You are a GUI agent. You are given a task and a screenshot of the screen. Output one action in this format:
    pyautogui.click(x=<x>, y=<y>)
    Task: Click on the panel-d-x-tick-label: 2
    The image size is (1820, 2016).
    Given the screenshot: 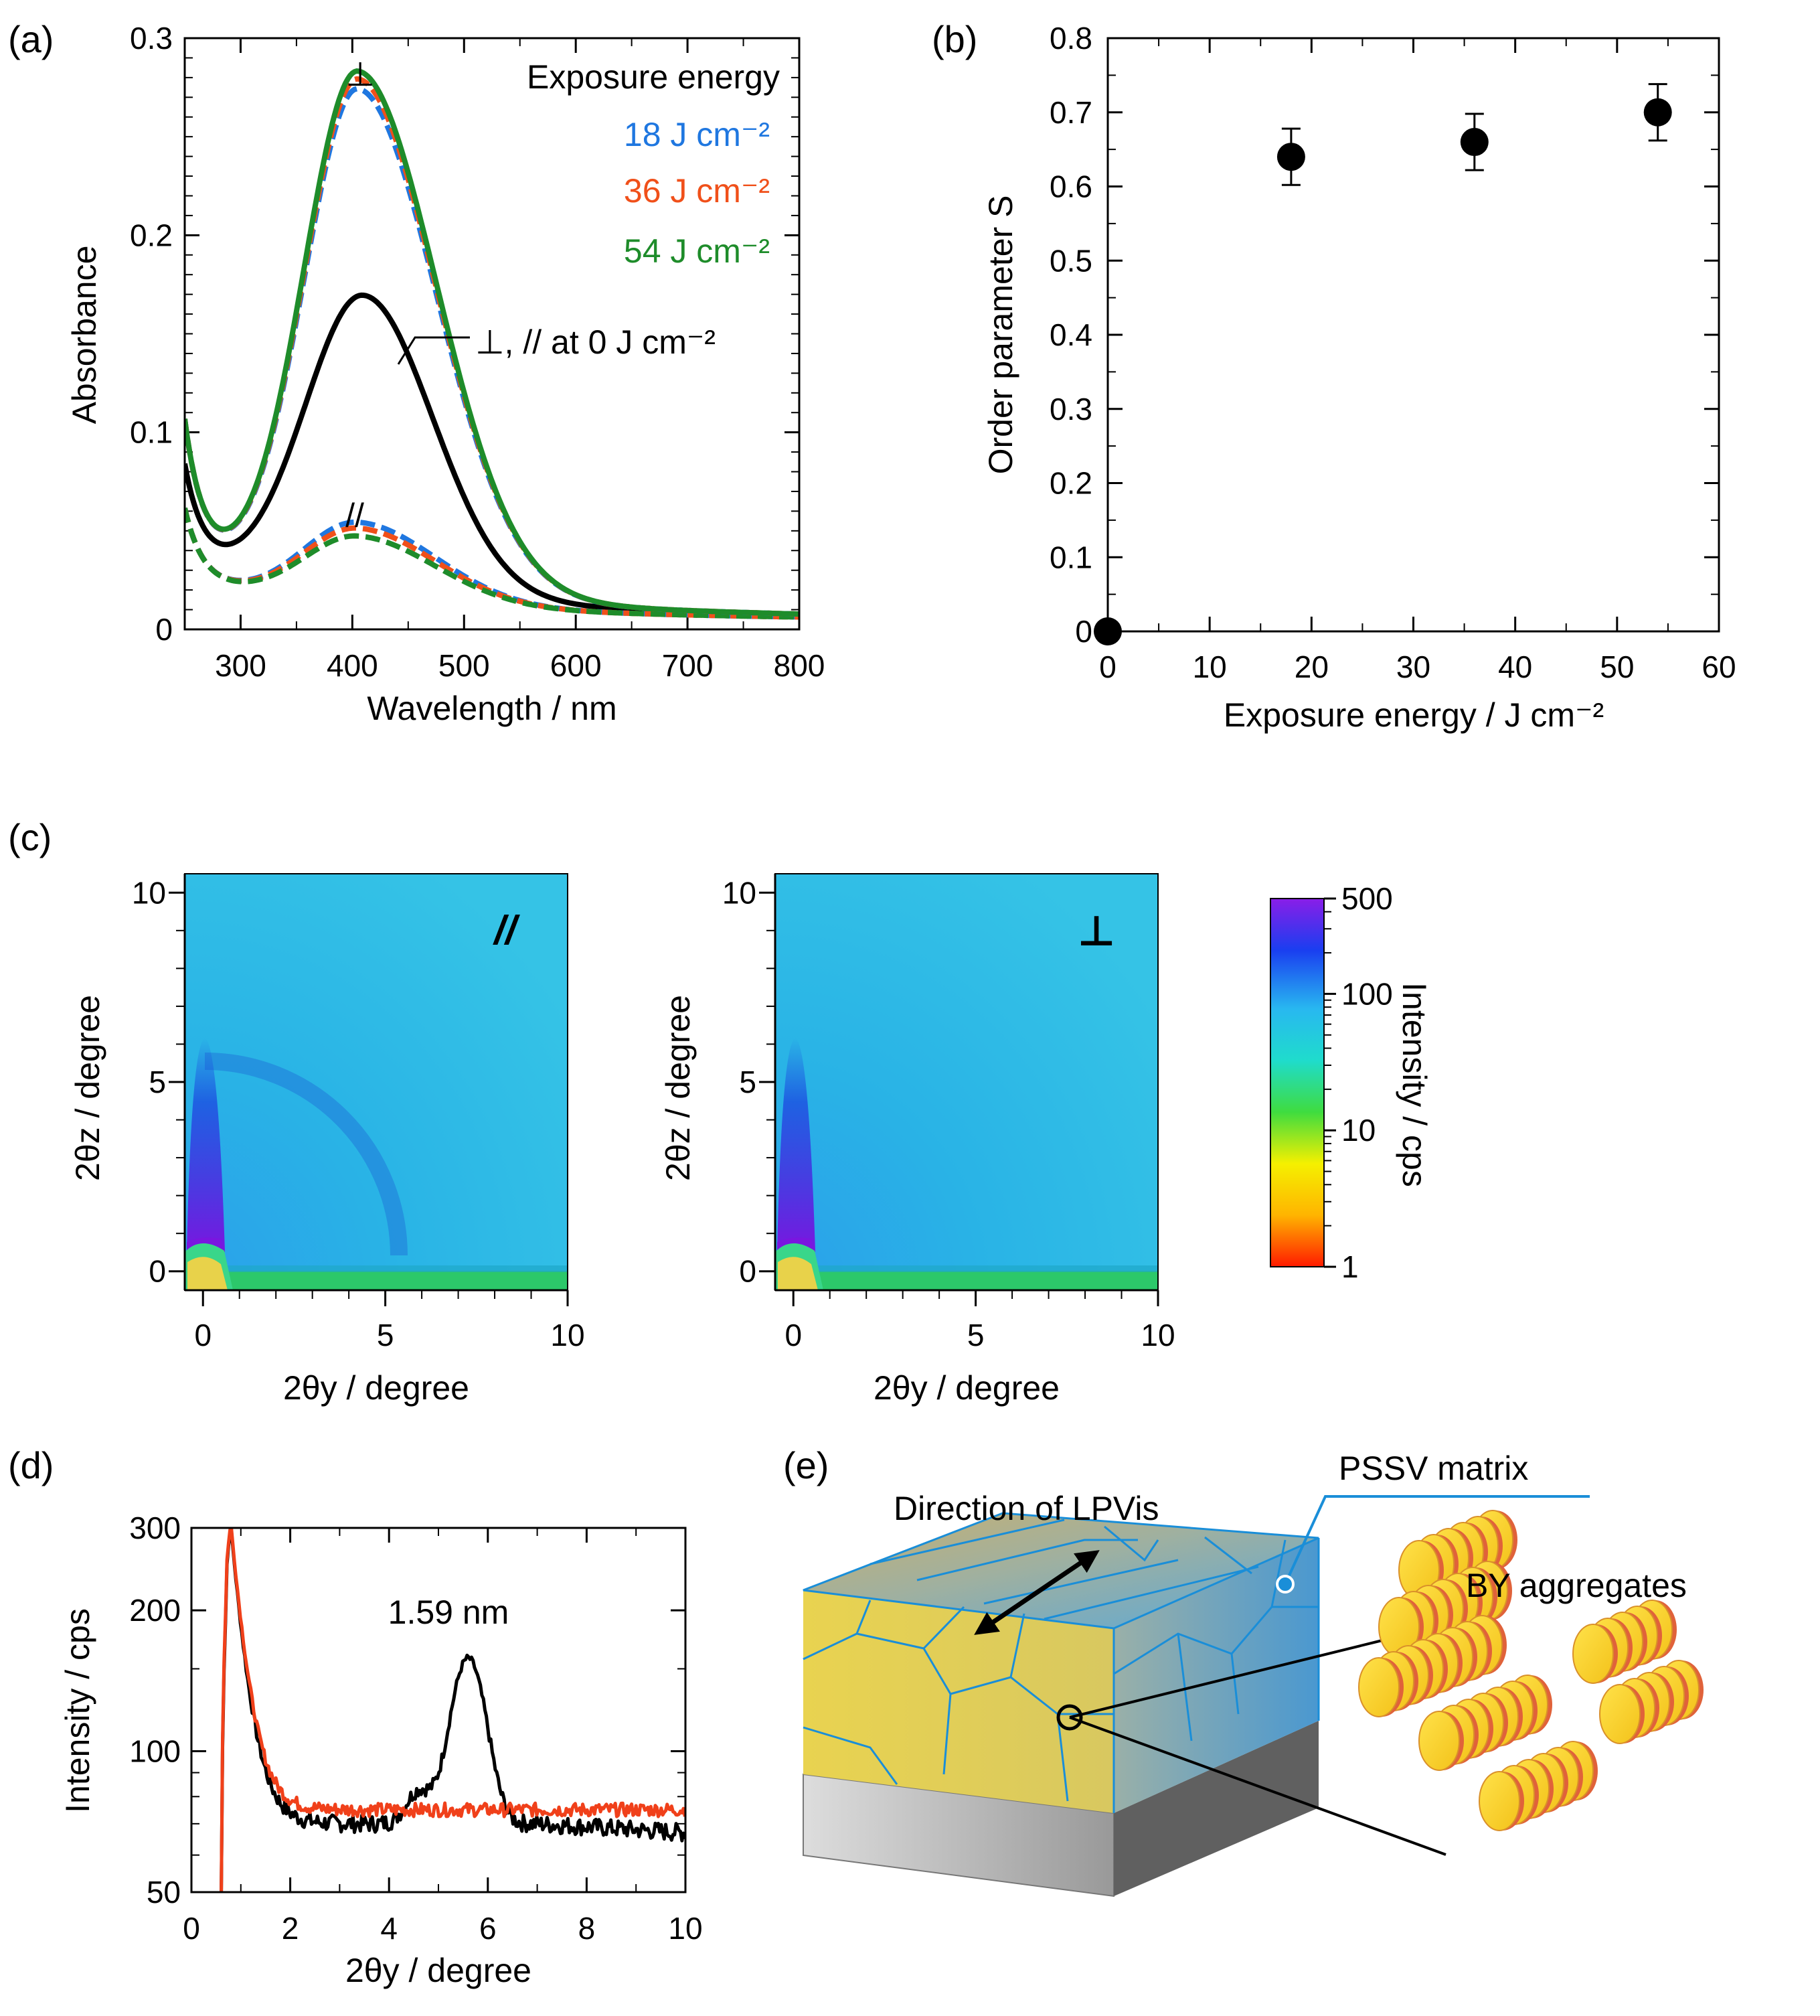 What is the action you would take?
    pyautogui.click(x=290, y=1928)
    